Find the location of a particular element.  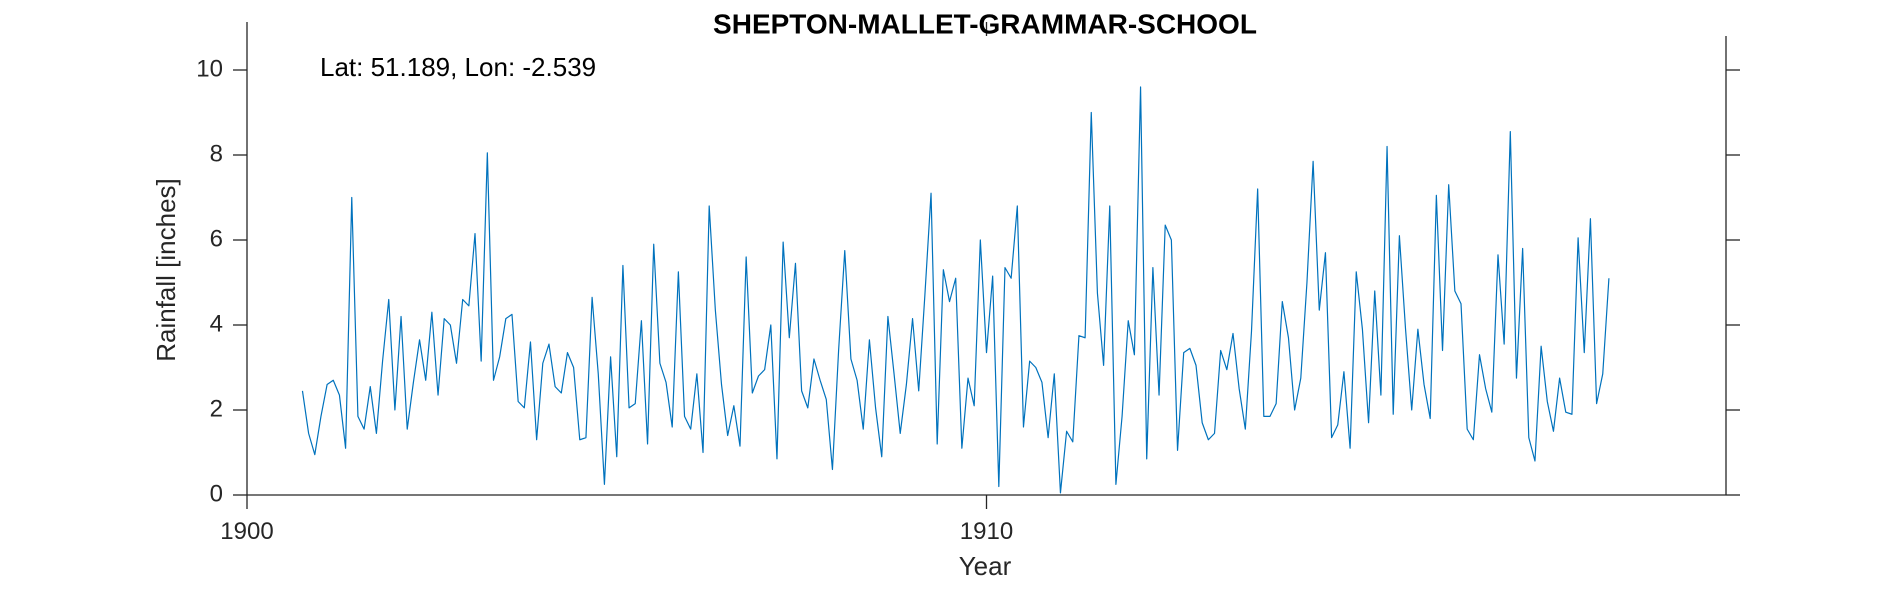

y-tick-label: 10 is located at coordinates (209, 68).